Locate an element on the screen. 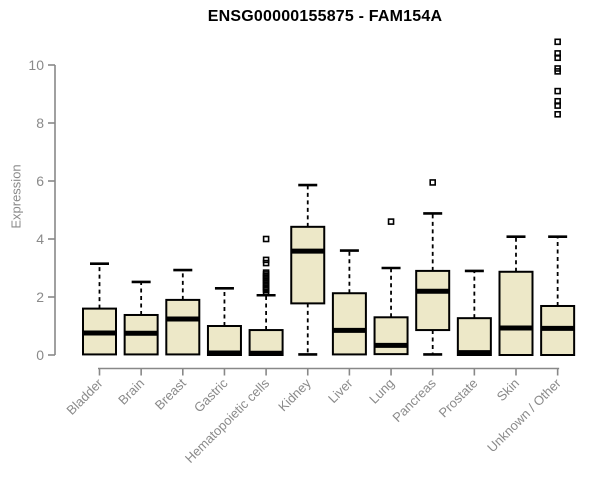 The width and height of the screenshot is (600, 500). x-label-prostate: Prostate is located at coordinates (458, 398).